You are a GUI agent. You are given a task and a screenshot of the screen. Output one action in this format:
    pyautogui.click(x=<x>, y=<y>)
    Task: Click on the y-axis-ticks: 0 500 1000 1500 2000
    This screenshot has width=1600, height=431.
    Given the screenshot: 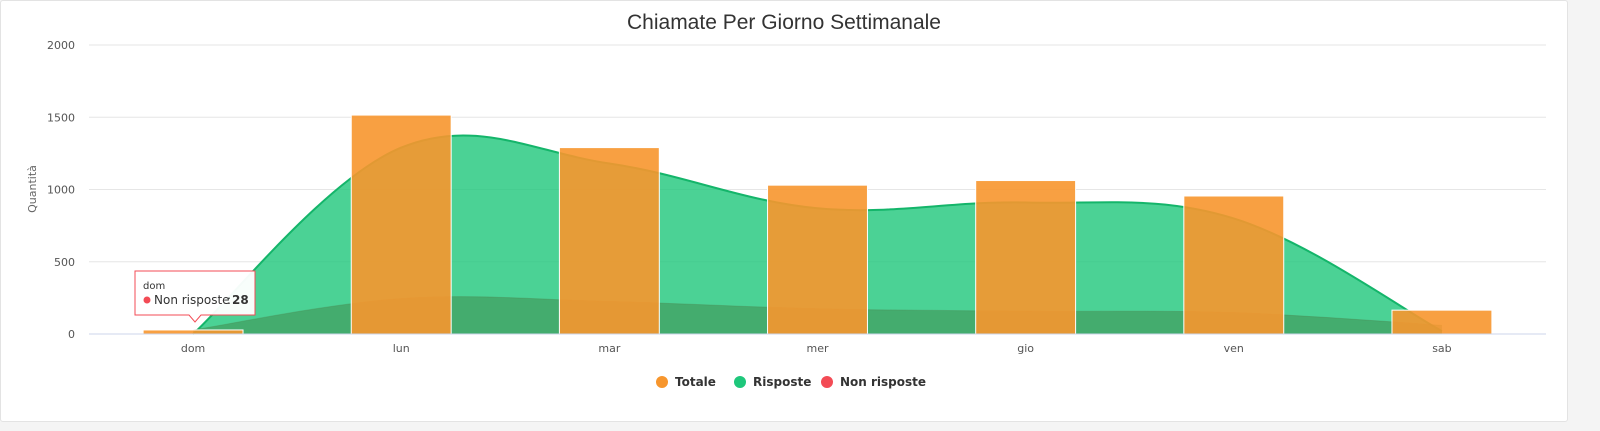 What is the action you would take?
    pyautogui.click(x=61, y=190)
    